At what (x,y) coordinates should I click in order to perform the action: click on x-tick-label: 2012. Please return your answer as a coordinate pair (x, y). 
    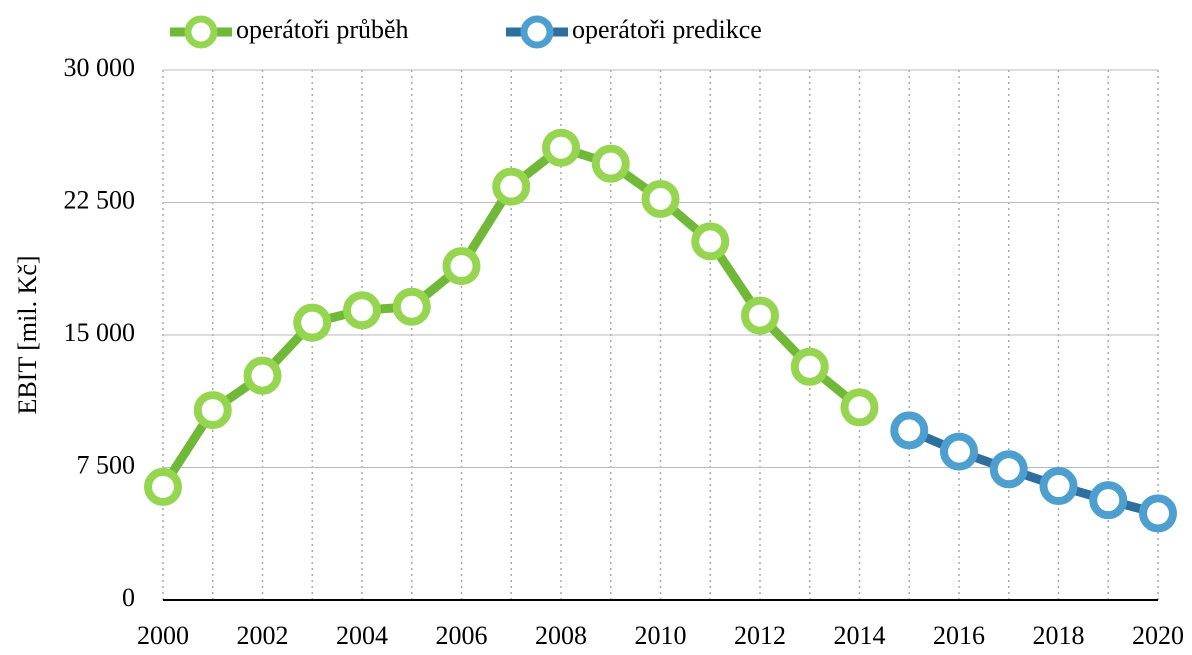
    Looking at the image, I should click on (760, 635).